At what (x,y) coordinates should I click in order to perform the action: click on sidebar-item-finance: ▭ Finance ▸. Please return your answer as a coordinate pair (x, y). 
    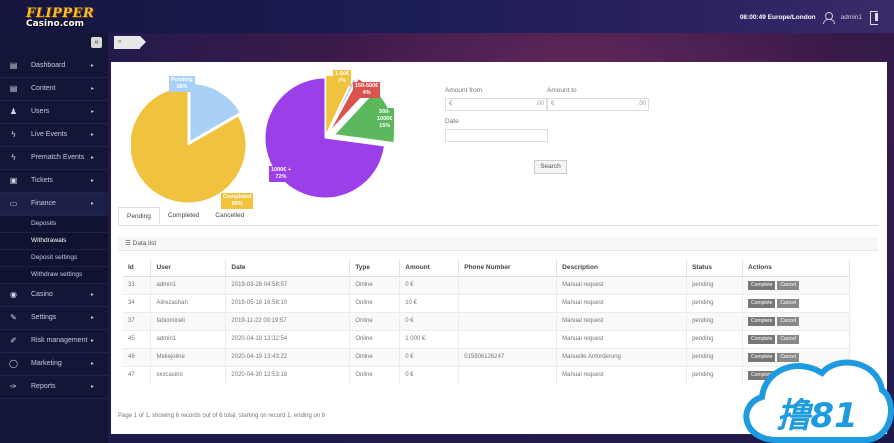
    Looking at the image, I should click on (54, 204).